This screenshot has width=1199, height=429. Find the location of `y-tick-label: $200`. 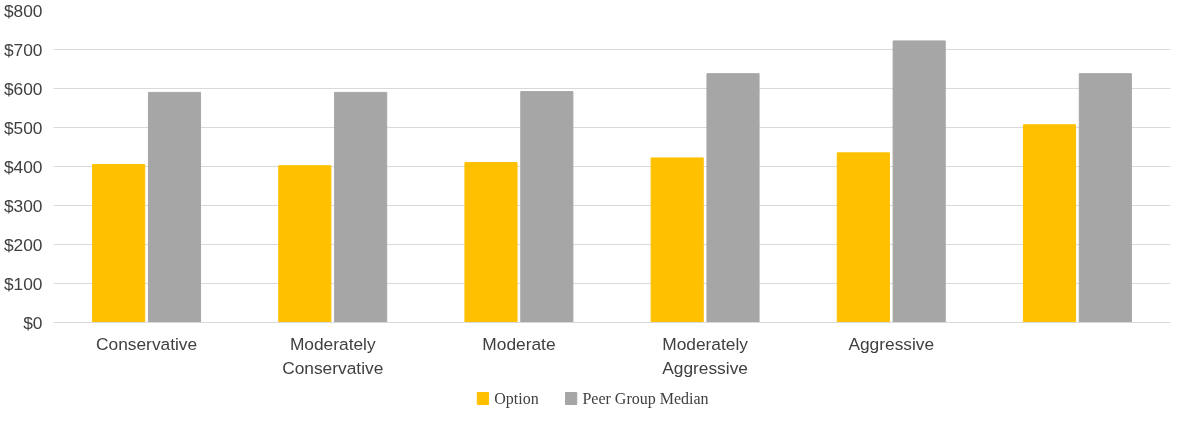

y-tick-label: $200 is located at coordinates (23, 244).